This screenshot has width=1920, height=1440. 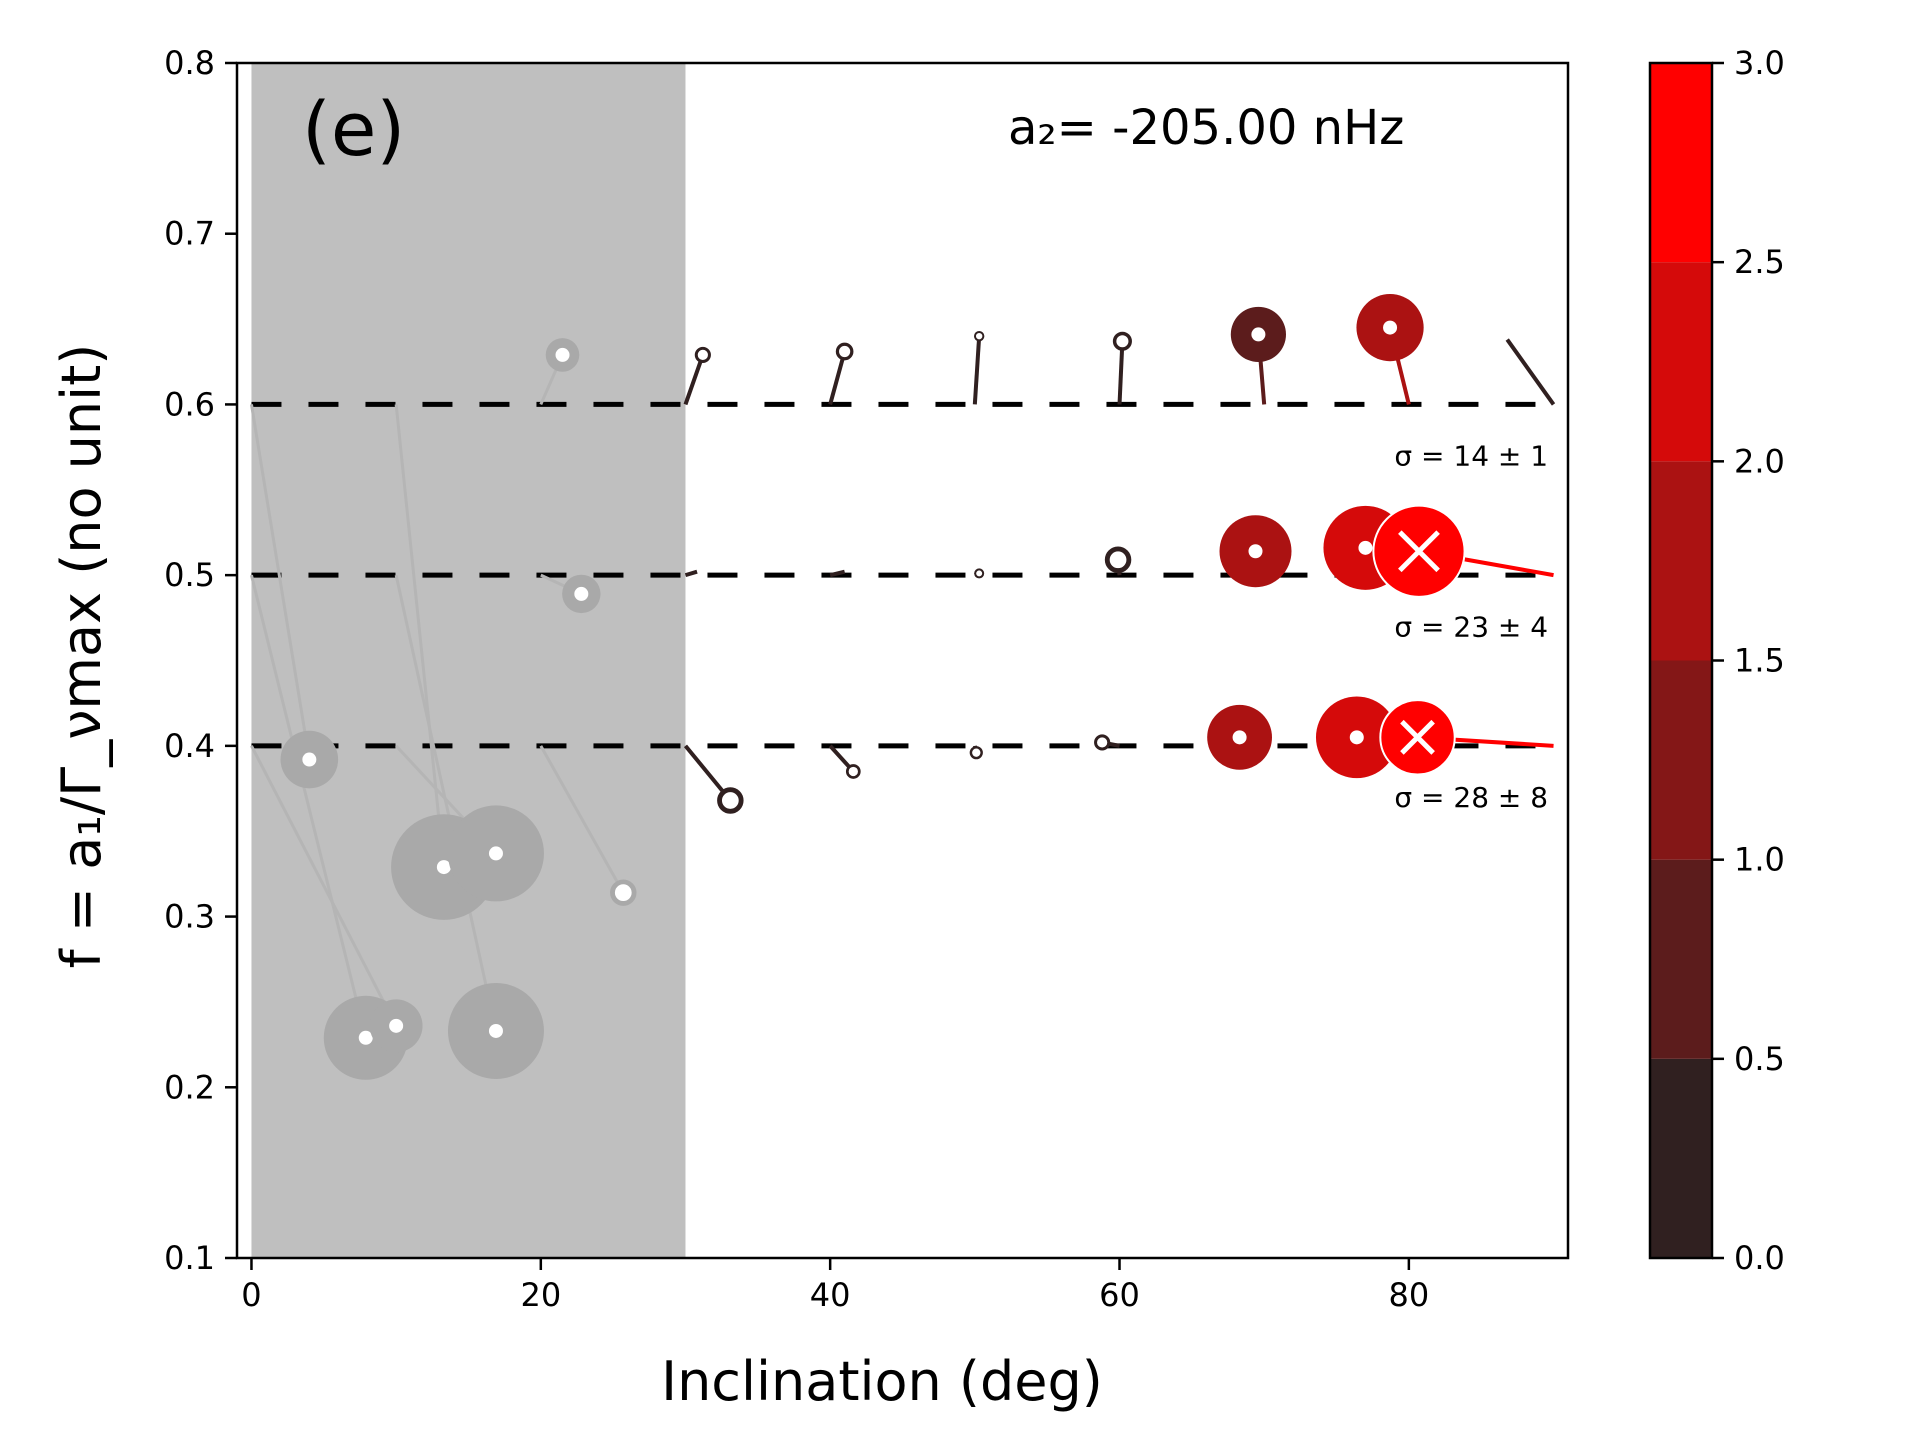 What do you see at coordinates (353, 130) in the screenshot?
I see `panel-label: (e)` at bounding box center [353, 130].